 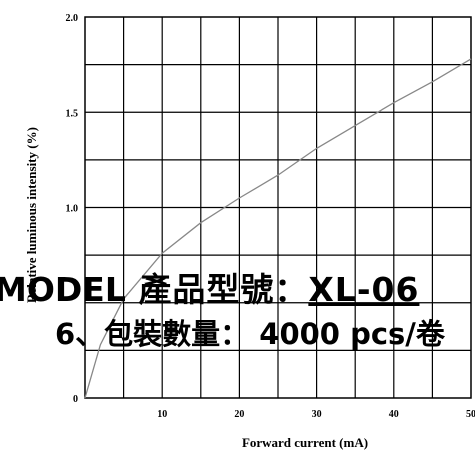 What do you see at coordinates (72, 18) in the screenshot?
I see `y-tick-label: 2.0` at bounding box center [72, 18].